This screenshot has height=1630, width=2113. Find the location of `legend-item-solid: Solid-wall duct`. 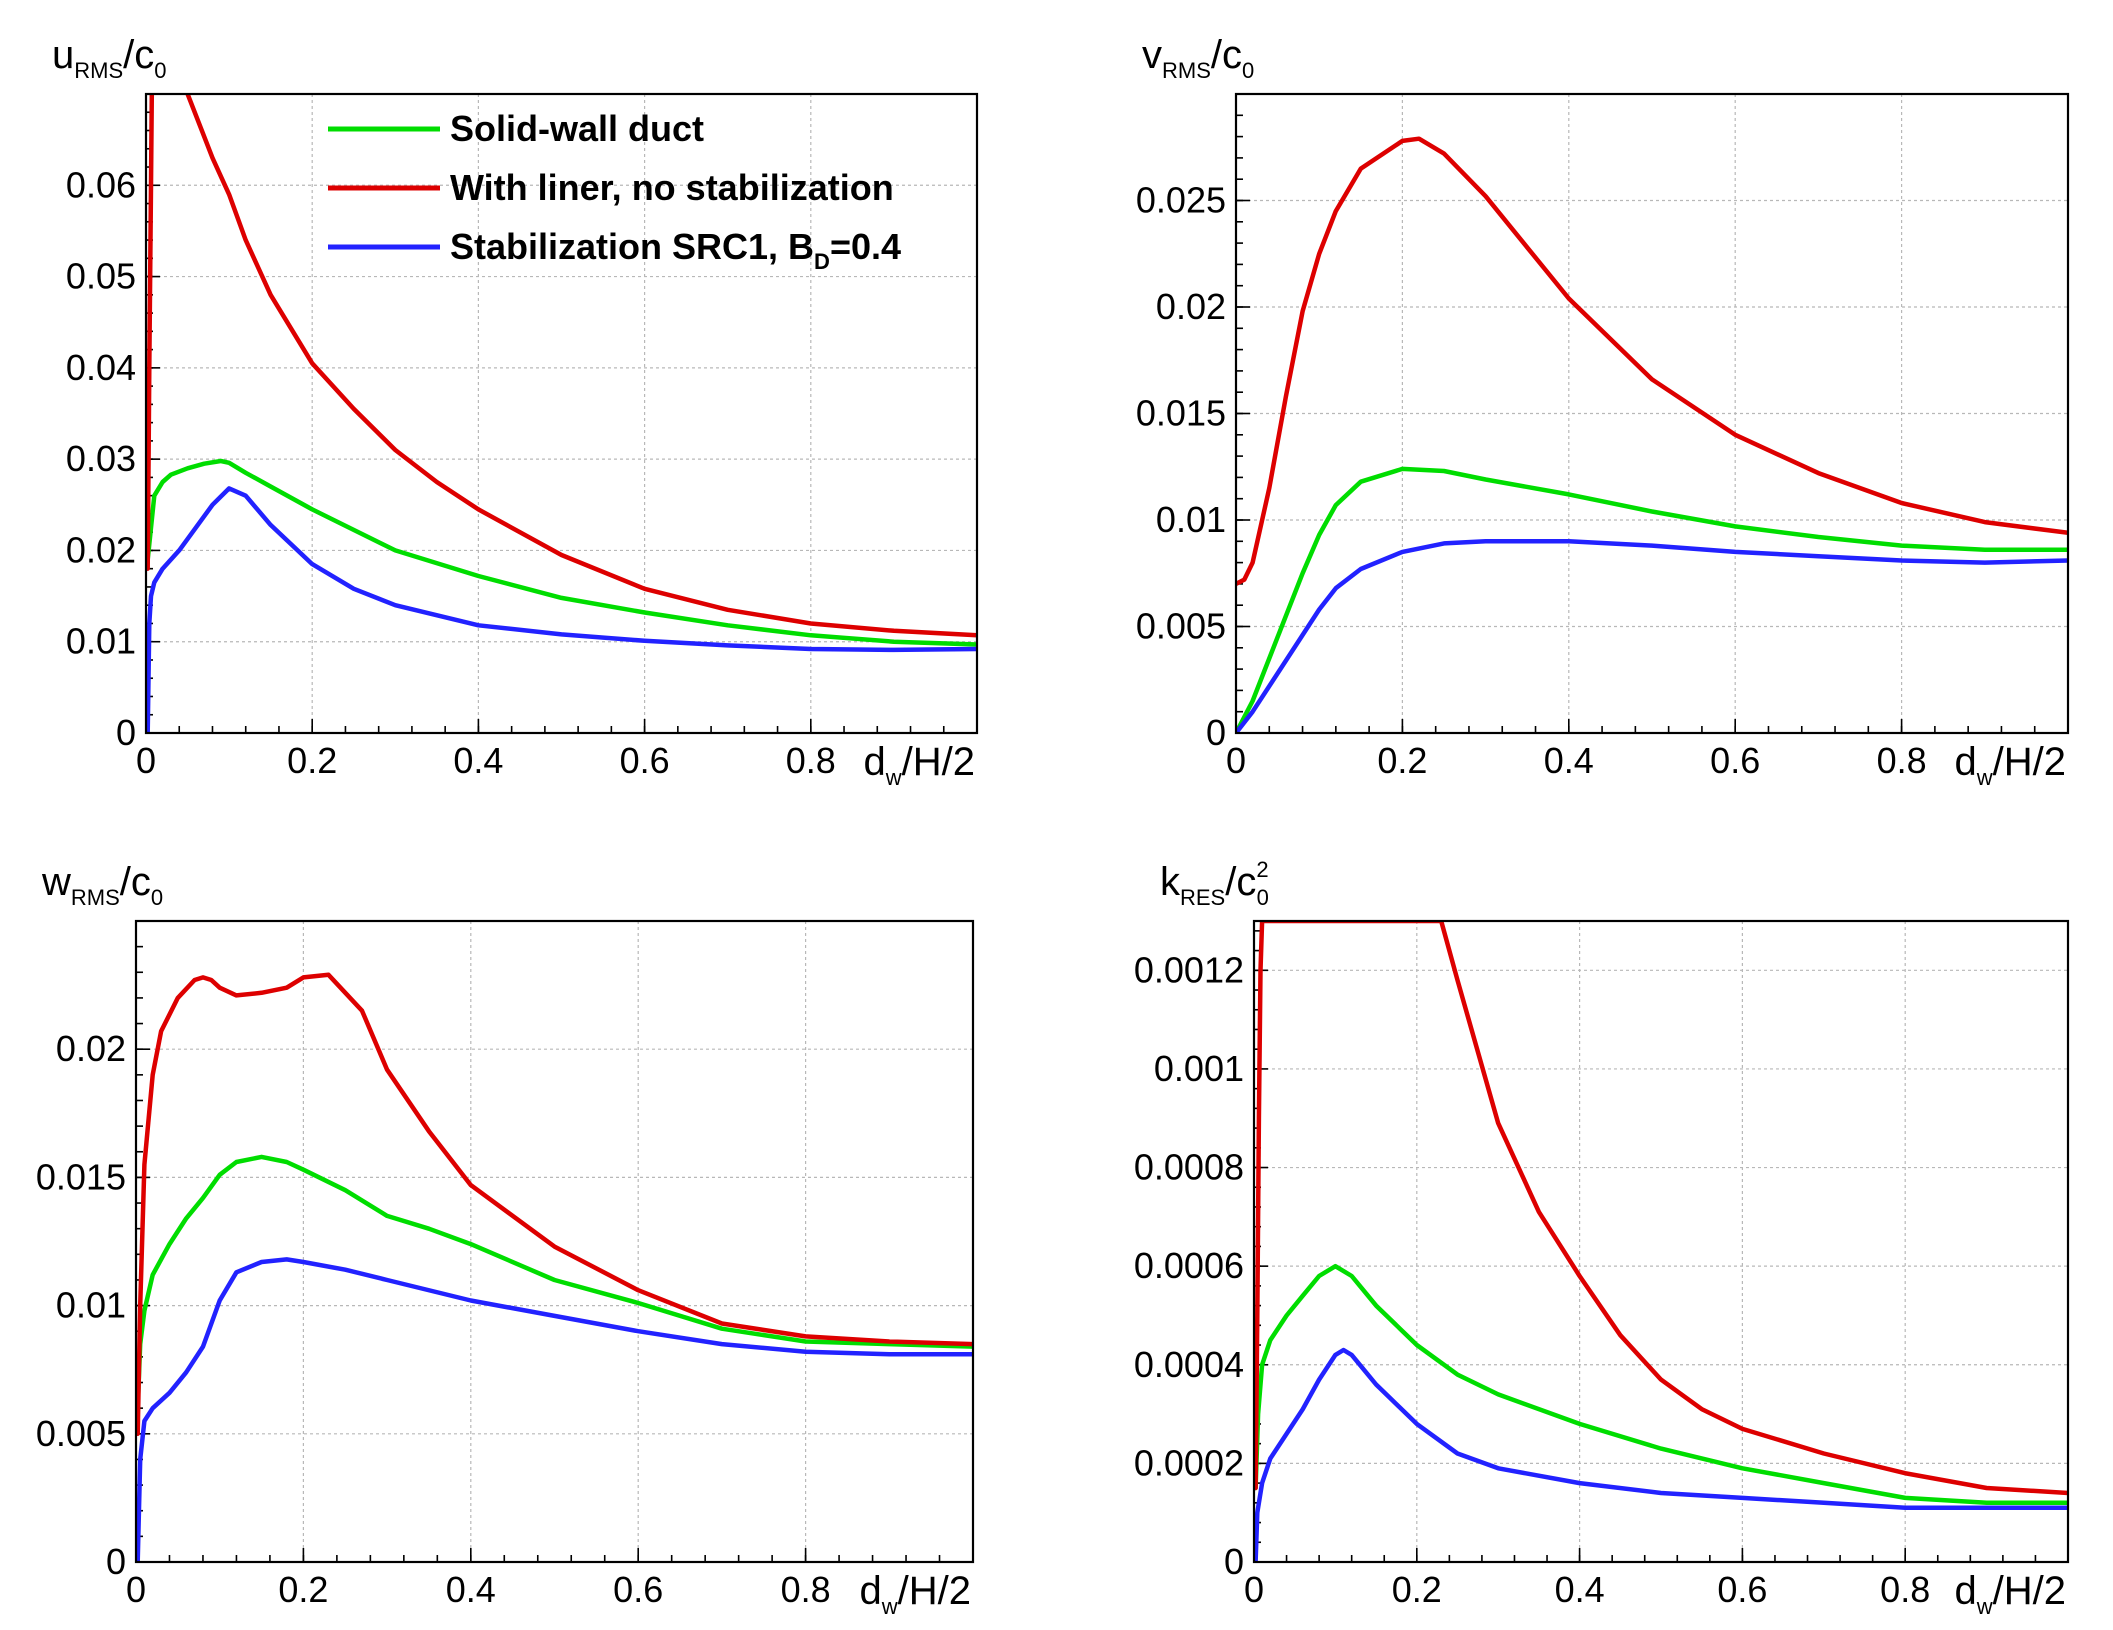

legend-item-solid: Solid-wall duct is located at coordinates (516, 128).